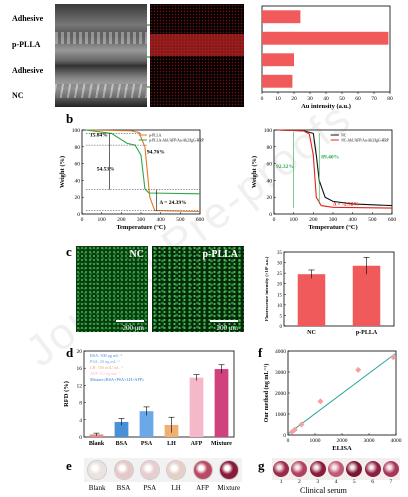  What do you see at coordinates (99, 136) in the screenshot?
I see `annotation-0: 15.84%` at bounding box center [99, 136].